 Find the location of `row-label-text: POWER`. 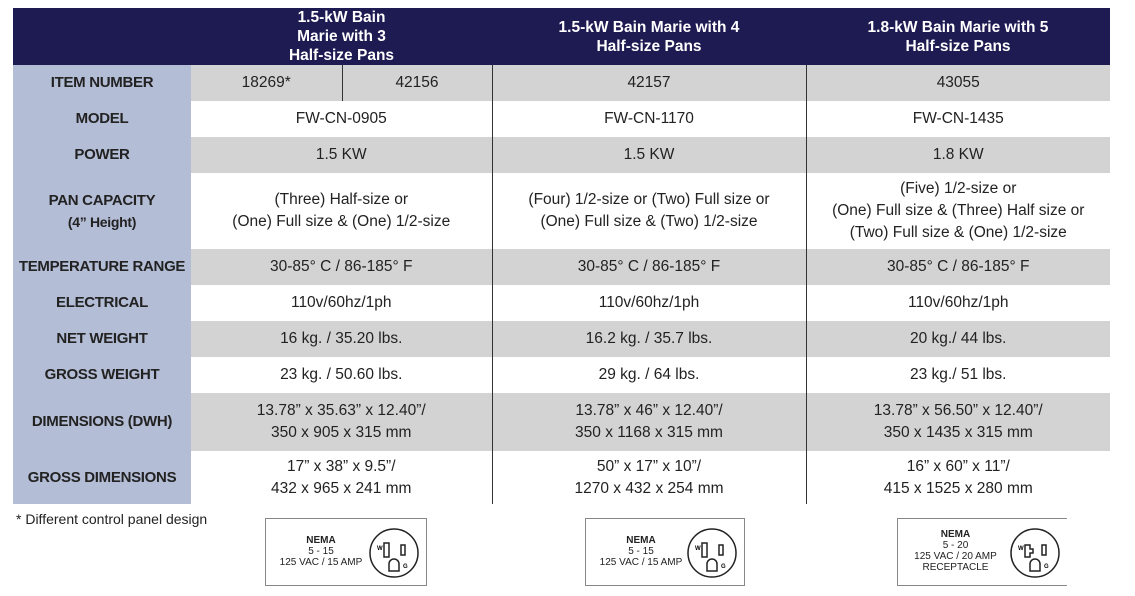

row-label-text: POWER is located at coordinates (102, 154).